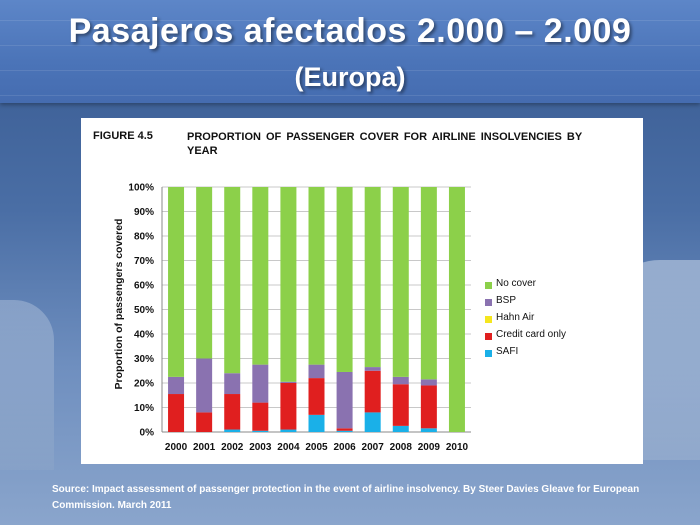  What do you see at coordinates (176, 447) in the screenshot?
I see `x-tick-label: 2000` at bounding box center [176, 447].